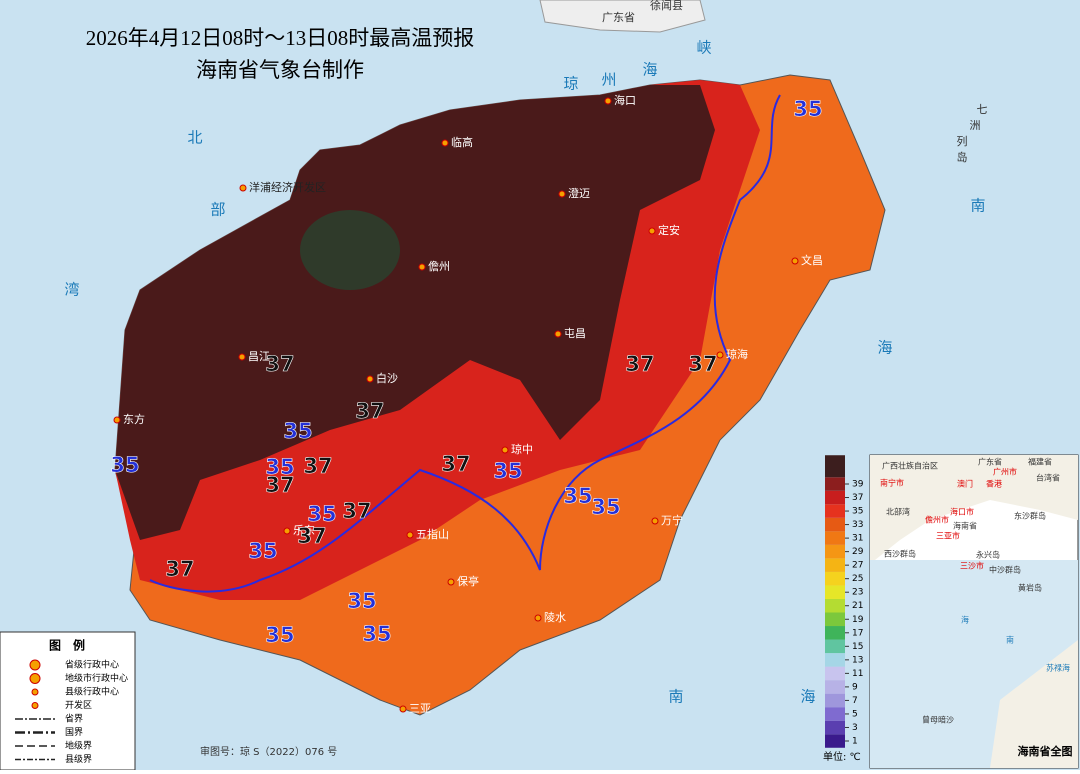  What do you see at coordinates (74, 732) in the screenshot?
I see `legend-label: 国界` at bounding box center [74, 732].